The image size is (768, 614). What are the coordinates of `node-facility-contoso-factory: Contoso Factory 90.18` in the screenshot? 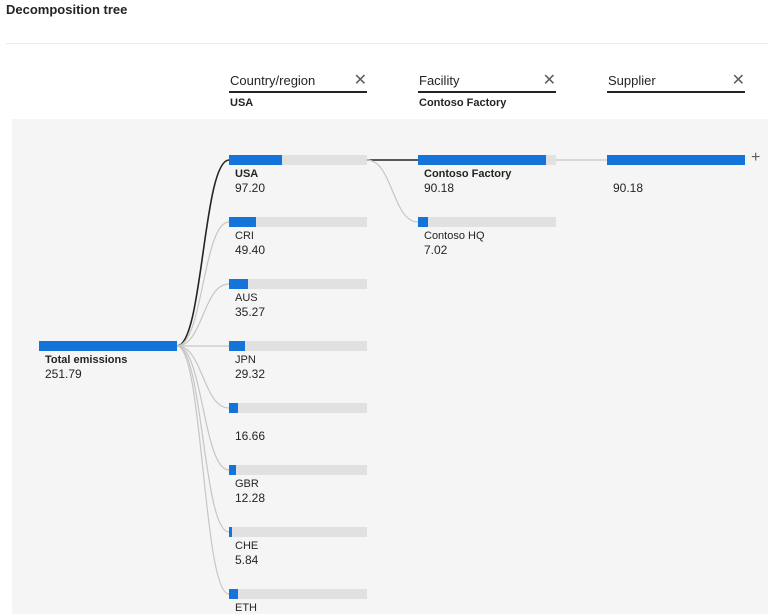 It's located at (487, 180).